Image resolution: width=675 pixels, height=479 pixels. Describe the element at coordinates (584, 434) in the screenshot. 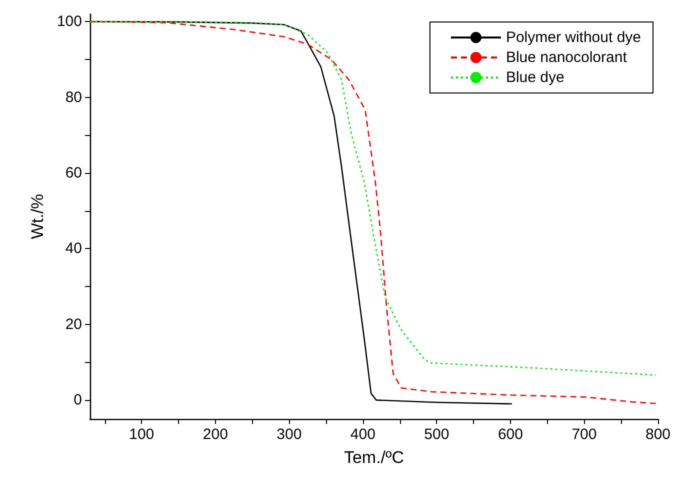

I see `x-tick-label: 700` at that location.